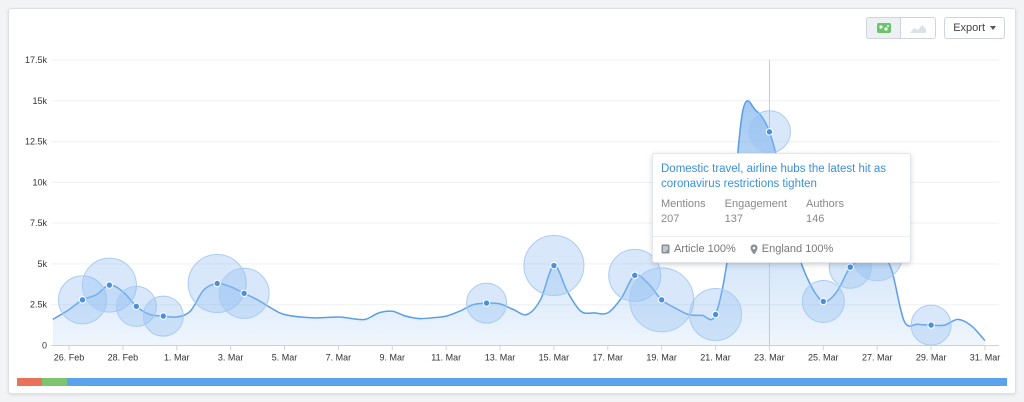 Image resolution: width=1024 pixels, height=402 pixels. What do you see at coordinates (285, 358) in the screenshot?
I see `x-tick-label: 5. Mar` at bounding box center [285, 358].